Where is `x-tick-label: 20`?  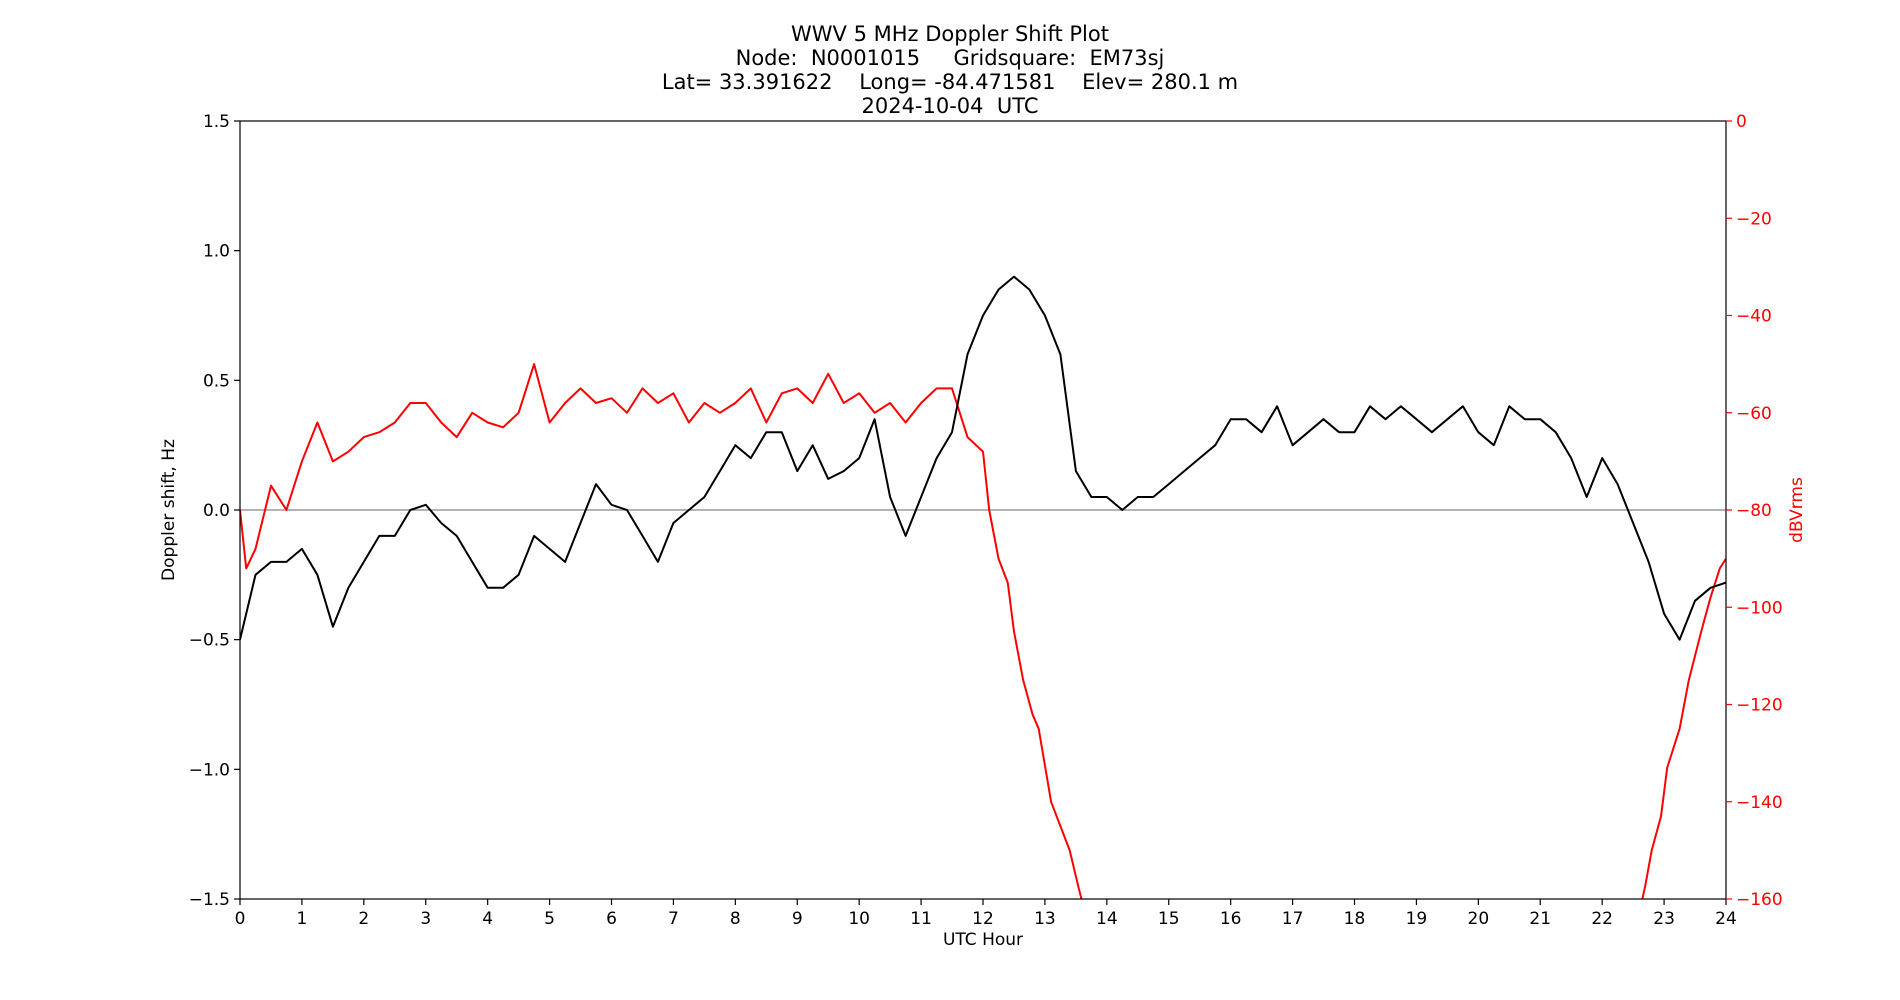
x-tick-label: 20 is located at coordinates (1479, 919).